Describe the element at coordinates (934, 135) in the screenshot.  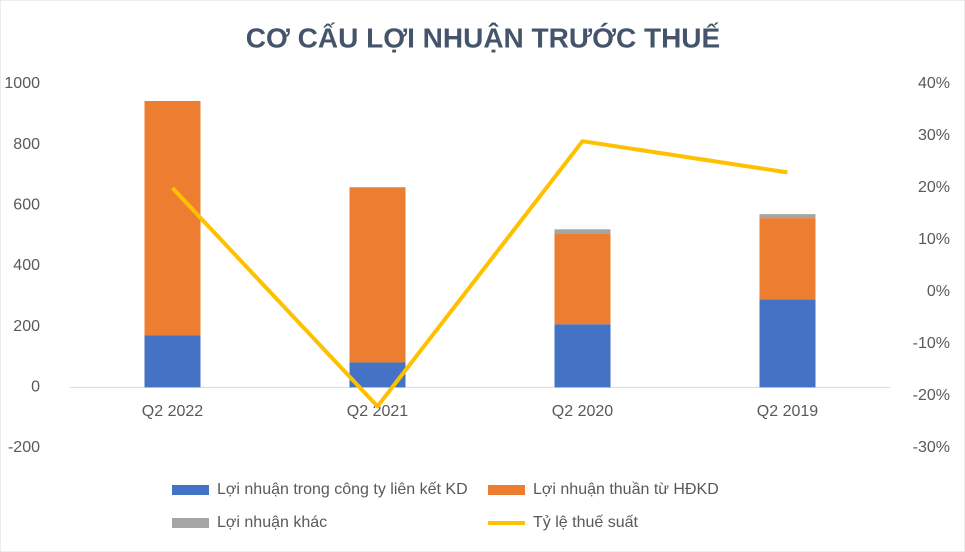
I see `y2-tick-label: 30%` at that location.